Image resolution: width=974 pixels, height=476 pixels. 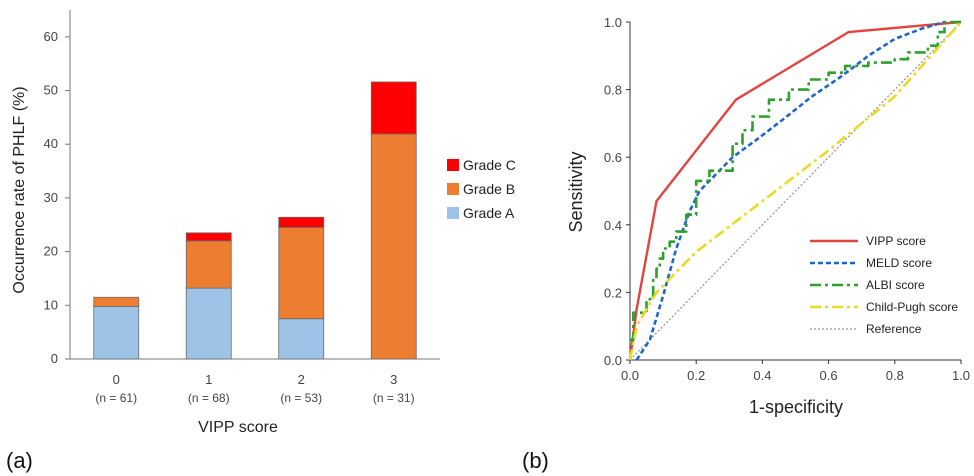 I want to click on y-tick-label: 0.0, so click(x=613, y=360).